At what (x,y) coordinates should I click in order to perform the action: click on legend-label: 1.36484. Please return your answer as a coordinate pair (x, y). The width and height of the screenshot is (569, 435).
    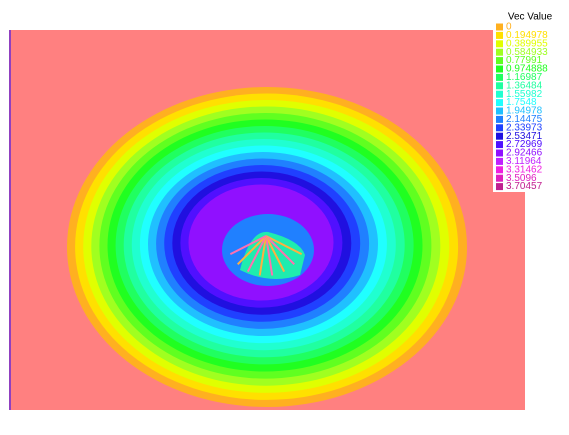
    Looking at the image, I should click on (524, 85).